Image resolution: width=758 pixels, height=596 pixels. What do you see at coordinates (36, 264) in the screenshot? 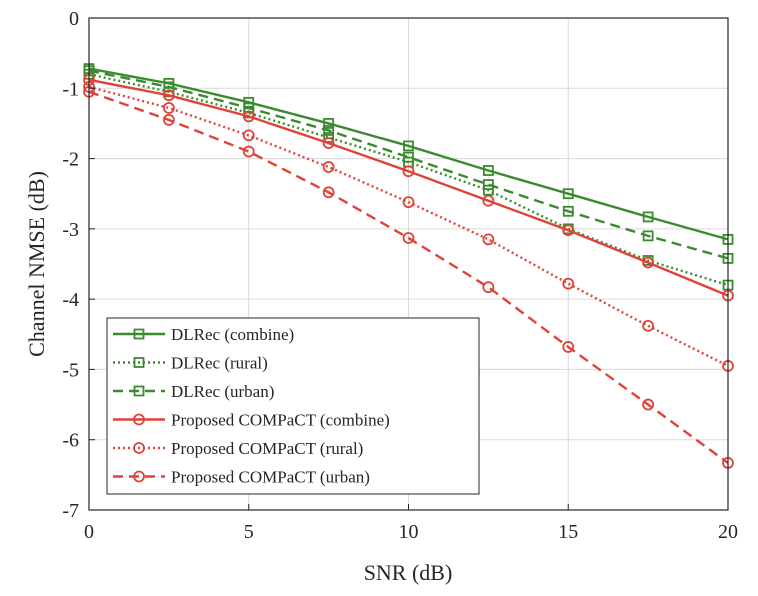
I see `y-axis-label: Channel NMSE (dB)` at bounding box center [36, 264].